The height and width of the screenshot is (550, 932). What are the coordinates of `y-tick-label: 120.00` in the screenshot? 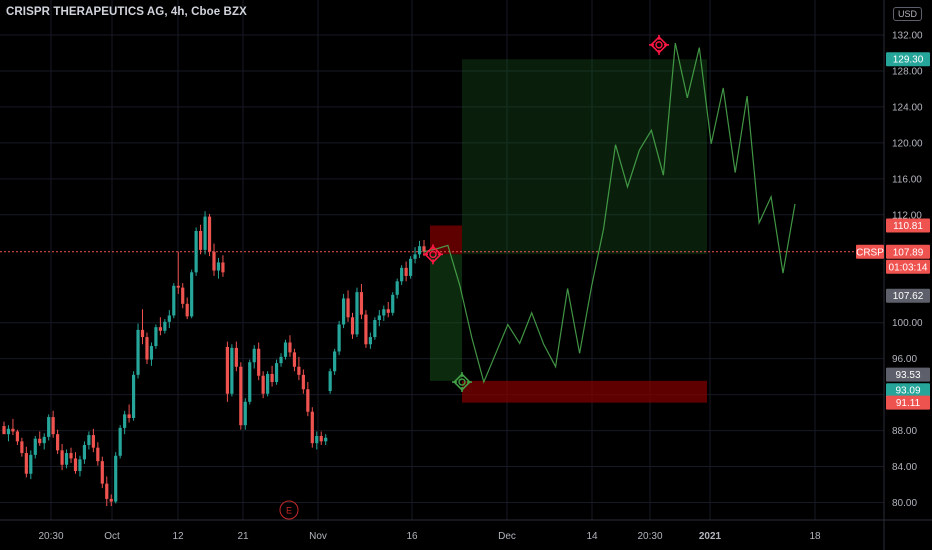 It's located at (907, 143).